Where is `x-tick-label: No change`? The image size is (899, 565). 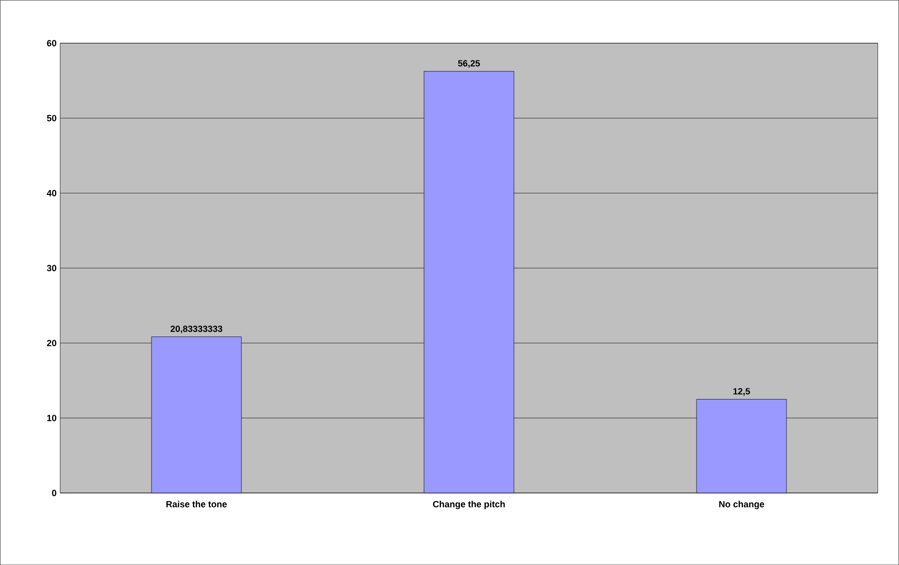 x-tick-label: No change is located at coordinates (741, 505).